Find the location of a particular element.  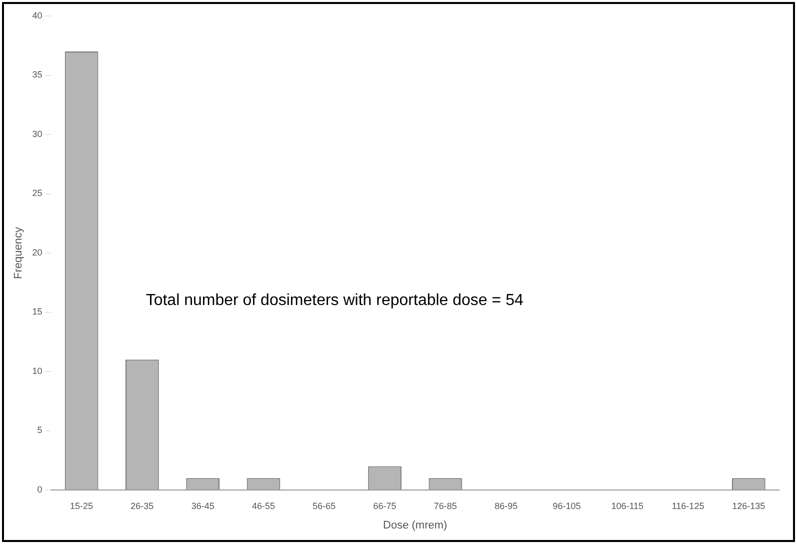

y-tick-label: 5 is located at coordinates (39, 430).